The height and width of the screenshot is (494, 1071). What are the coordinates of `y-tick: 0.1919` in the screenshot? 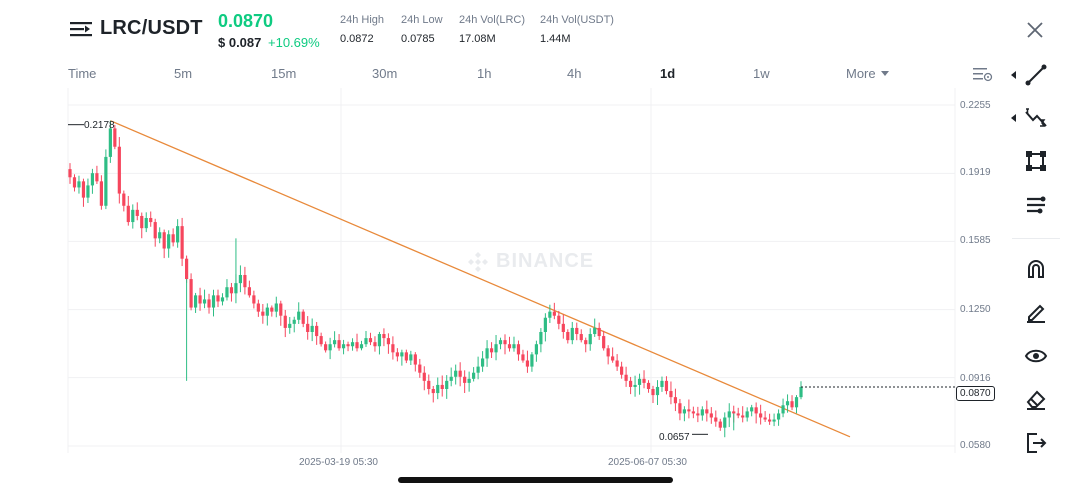 It's located at (975, 172).